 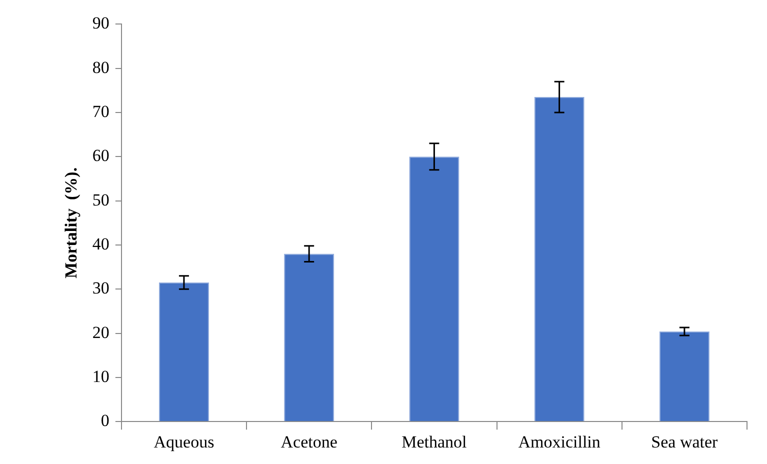 What do you see at coordinates (101, 288) in the screenshot?
I see `y-tick-label: 30` at bounding box center [101, 288].